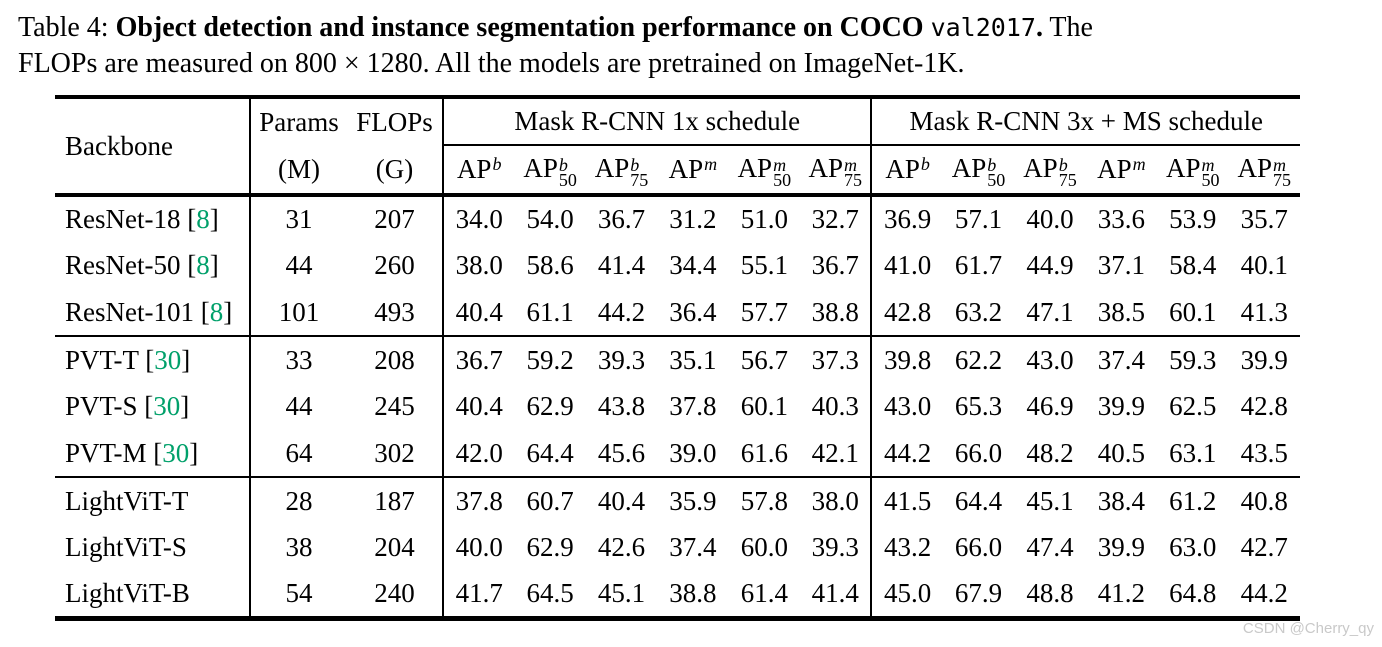  What do you see at coordinates (550, 219) in the screenshot?
I see `ap-value-cell-1x: 54.0` at bounding box center [550, 219].